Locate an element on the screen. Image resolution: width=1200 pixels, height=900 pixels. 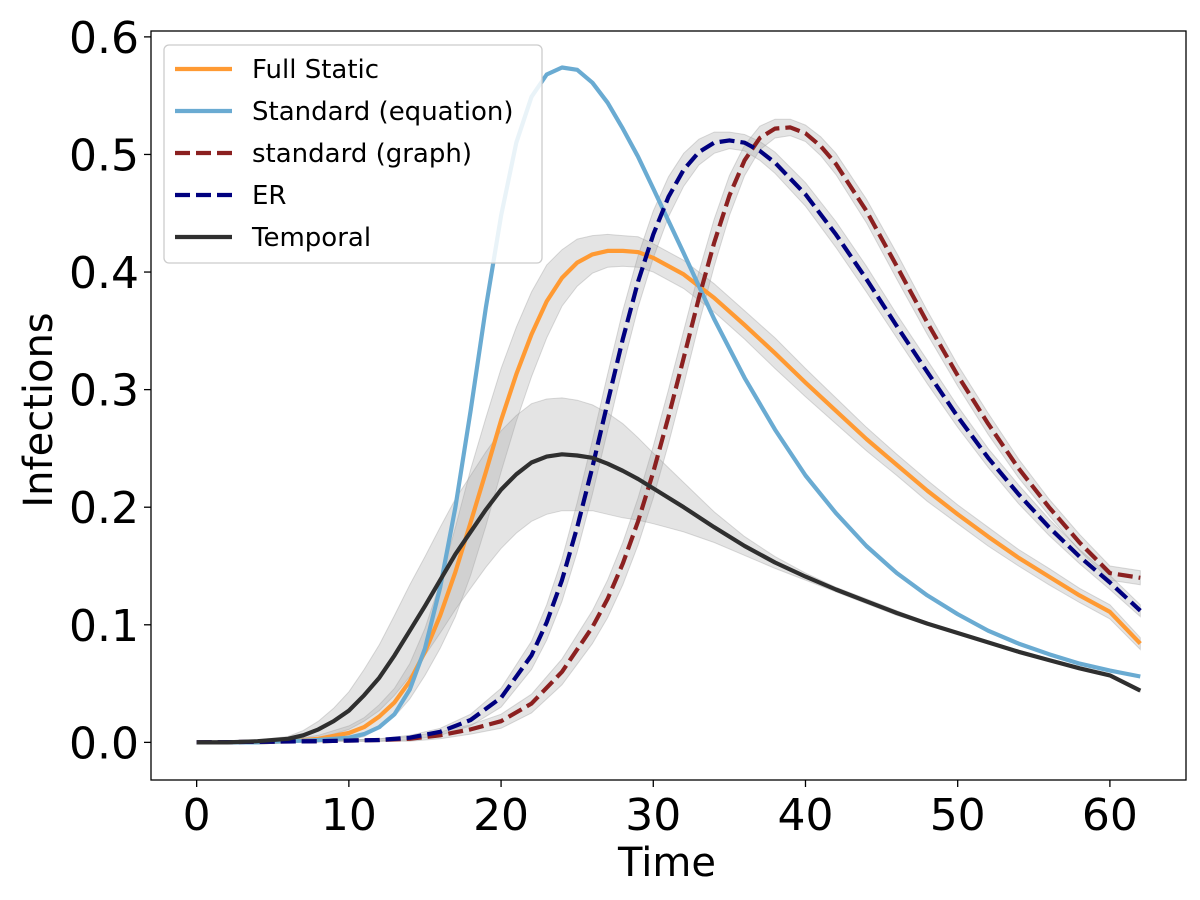
y-tick-label: 0.6 is located at coordinates (104, 38).